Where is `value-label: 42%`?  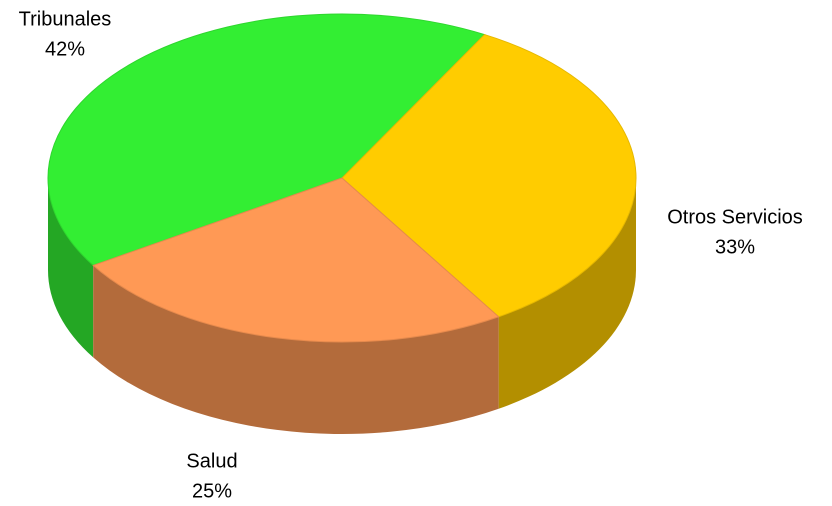 value-label: 42% is located at coordinates (65, 49).